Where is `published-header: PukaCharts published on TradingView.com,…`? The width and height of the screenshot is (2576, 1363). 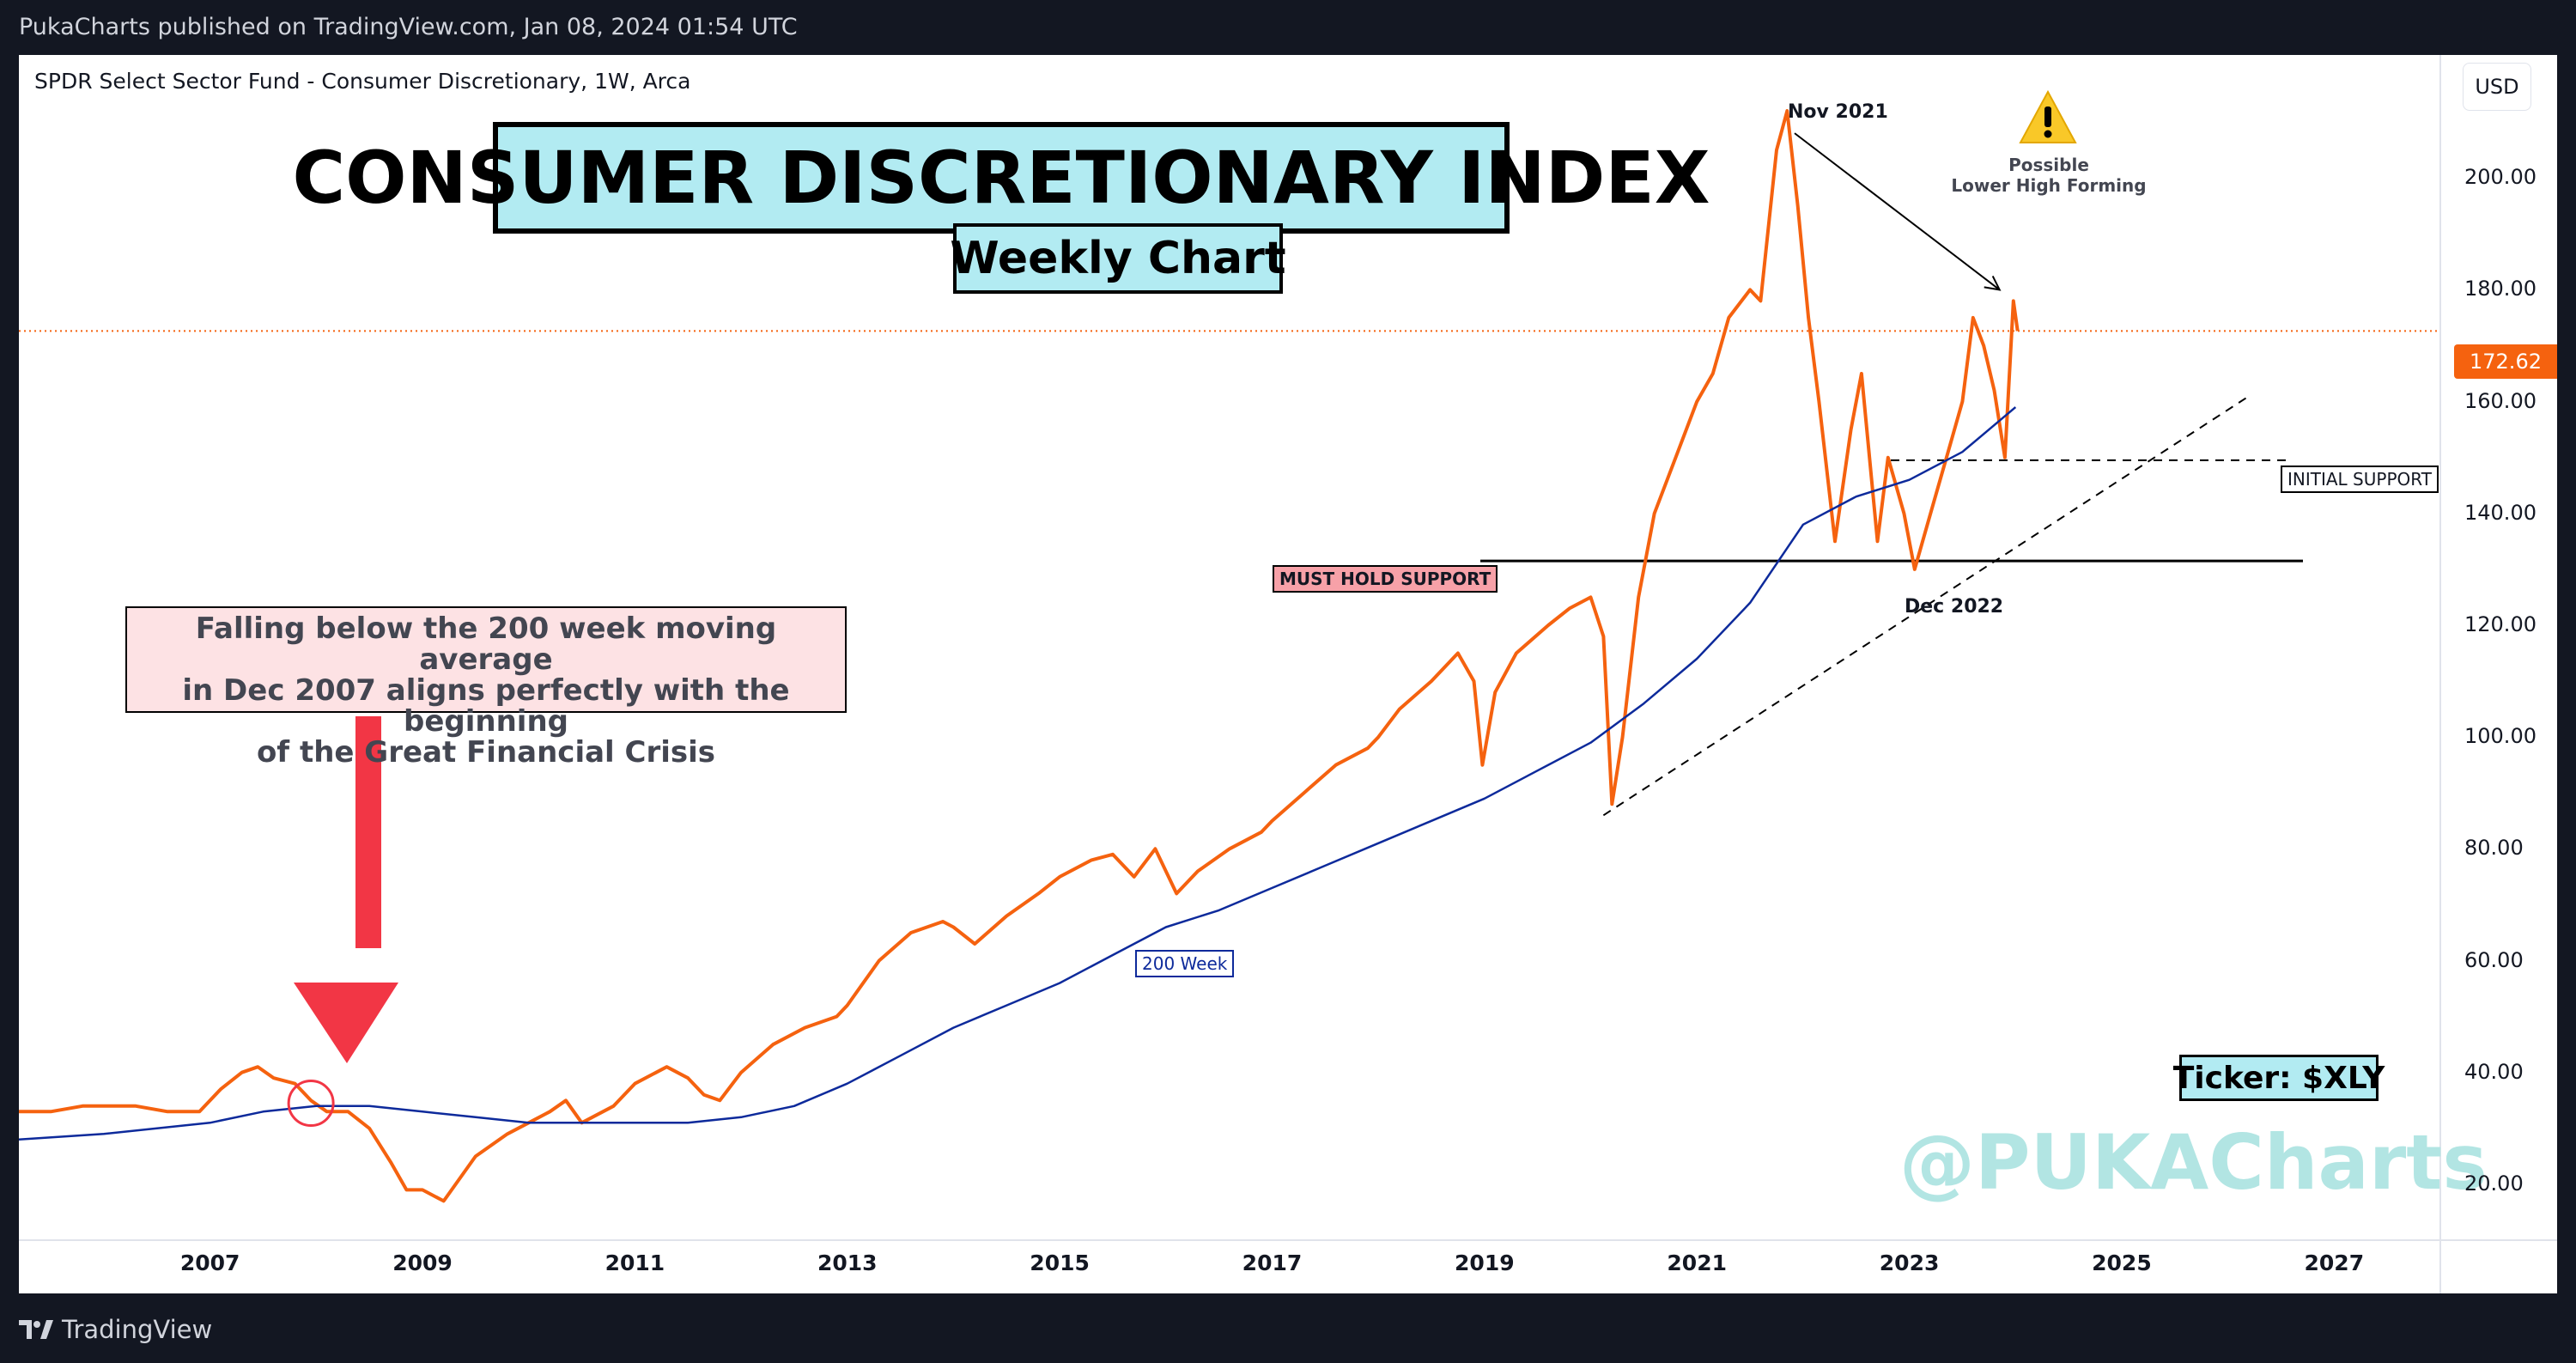
published-header: PukaCharts published on TradingView.com,… is located at coordinates (409, 27).